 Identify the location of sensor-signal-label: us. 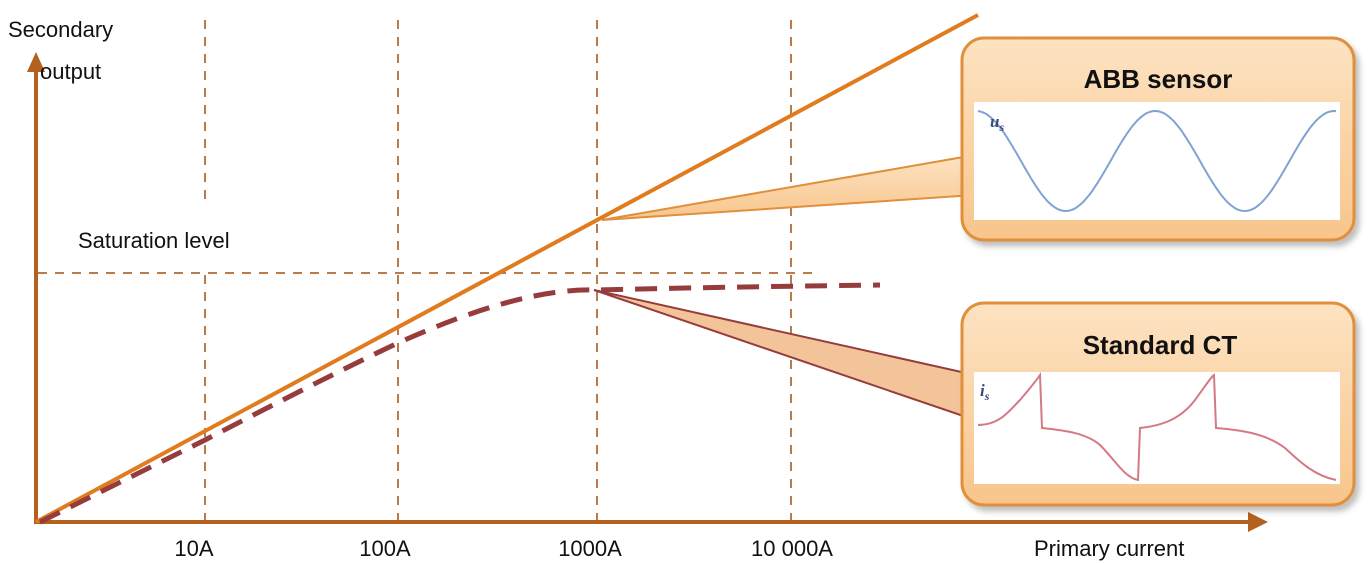
(997, 123).